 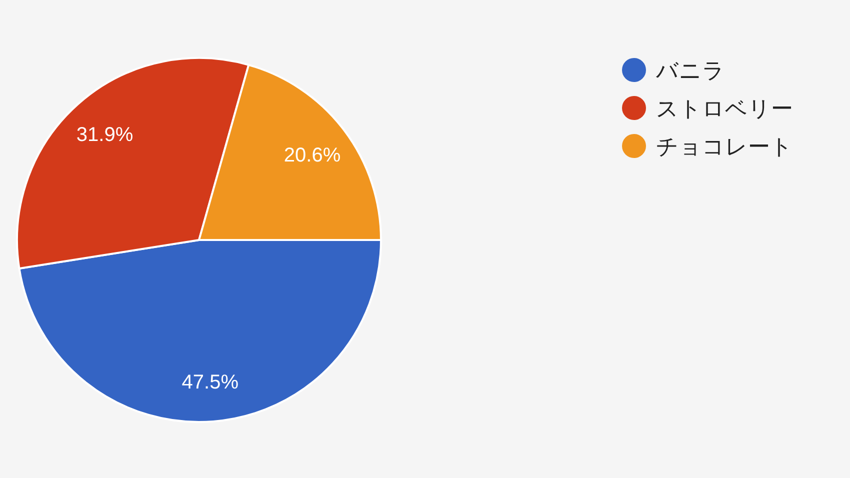 What do you see at coordinates (724, 146) in the screenshot?
I see `legend-label: チョコレート` at bounding box center [724, 146].